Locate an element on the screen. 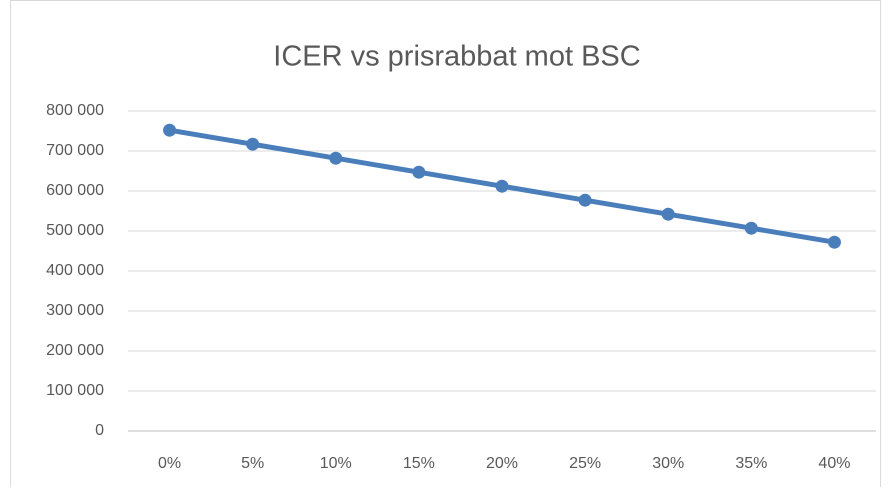 Image resolution: width=896 pixels, height=492 pixels. y-tick-label: 100 000 is located at coordinates (75, 390).